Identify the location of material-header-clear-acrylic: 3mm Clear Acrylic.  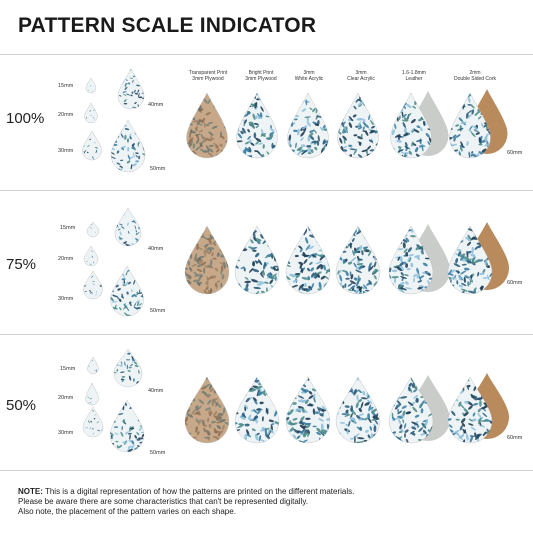
(361, 76).